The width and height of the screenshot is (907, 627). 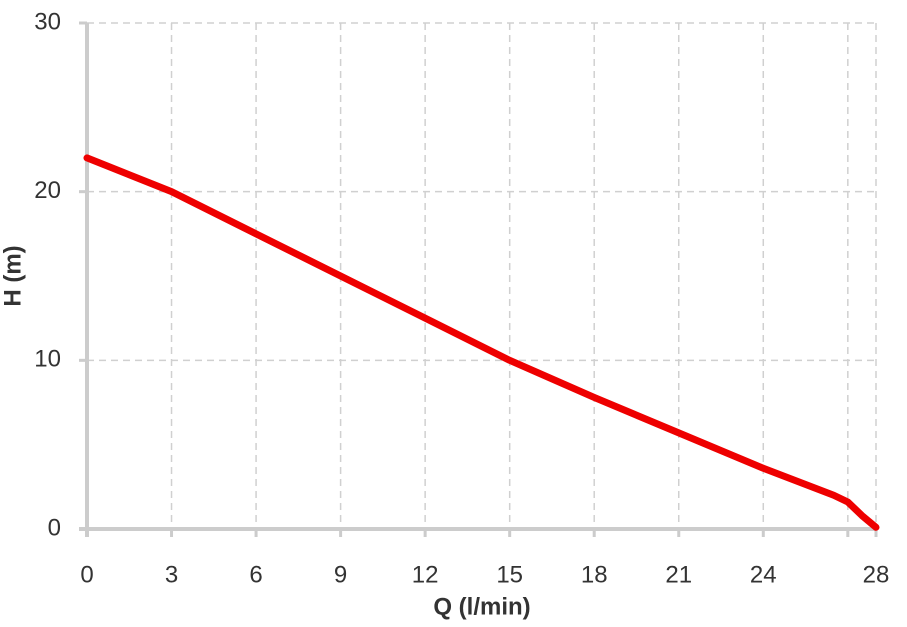 I want to click on x-tick-label: 9, so click(x=340, y=574).